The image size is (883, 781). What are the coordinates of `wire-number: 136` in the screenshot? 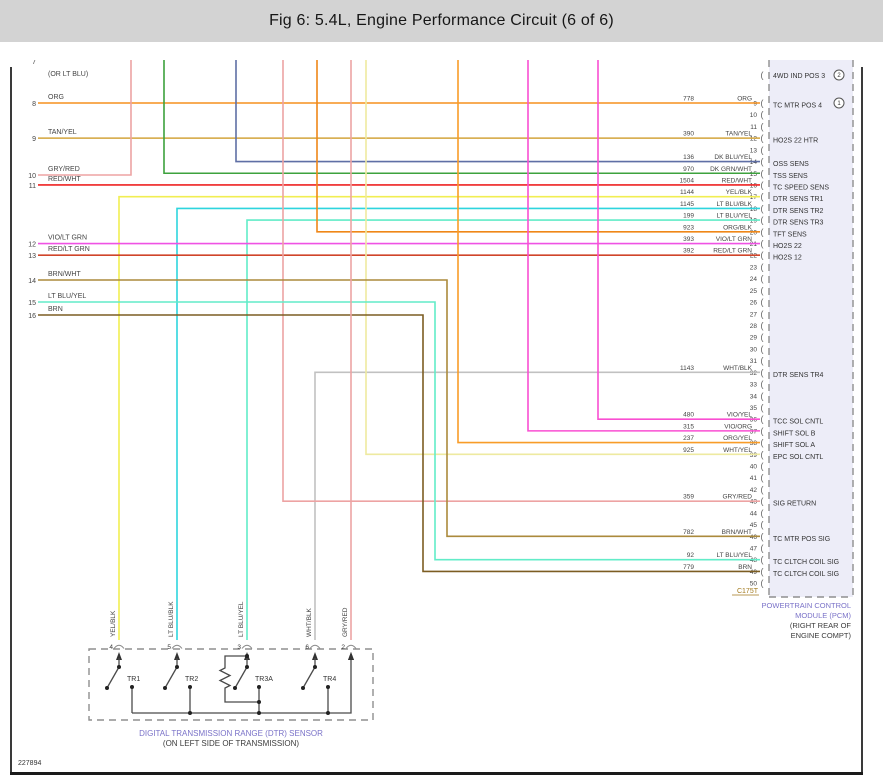 It's located at (688, 157).